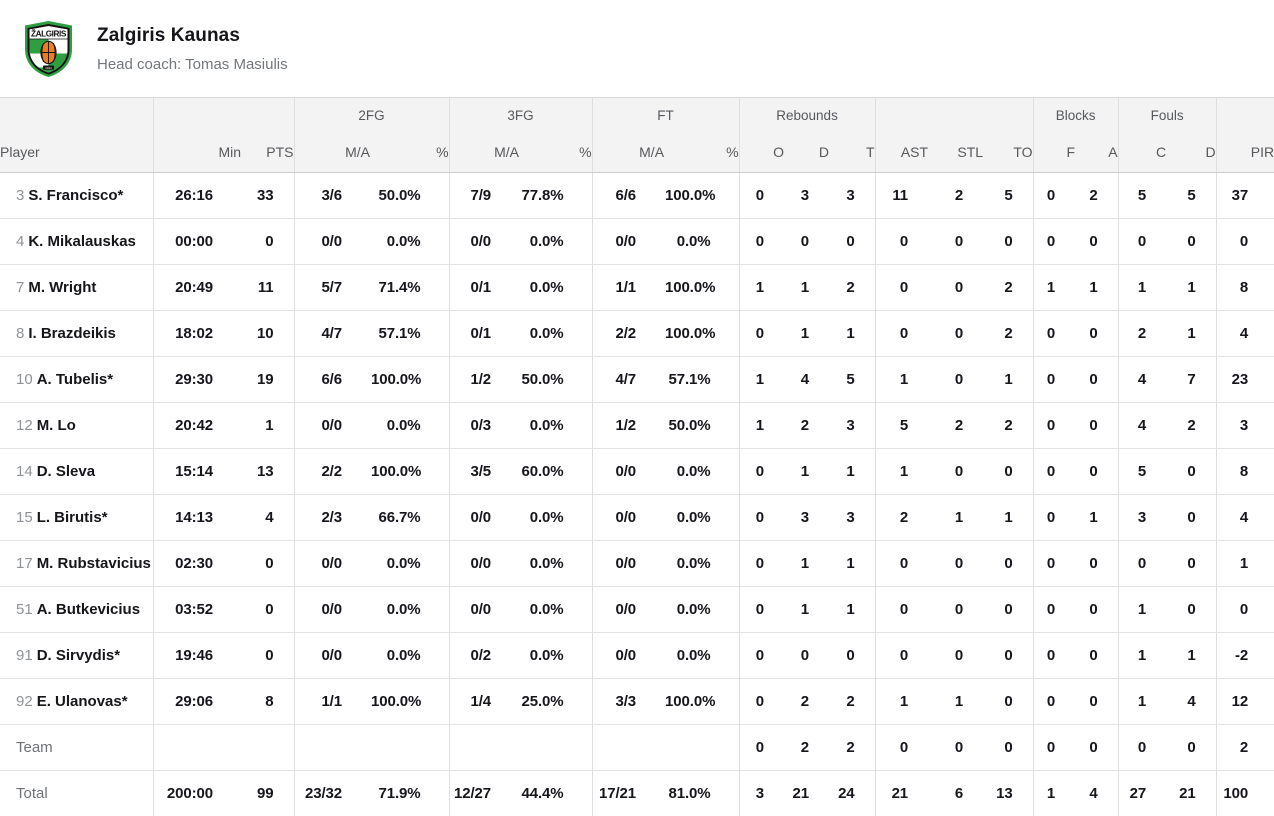 This screenshot has height=816, width=1274. I want to click on cell-pir: 3, so click(1245, 426).